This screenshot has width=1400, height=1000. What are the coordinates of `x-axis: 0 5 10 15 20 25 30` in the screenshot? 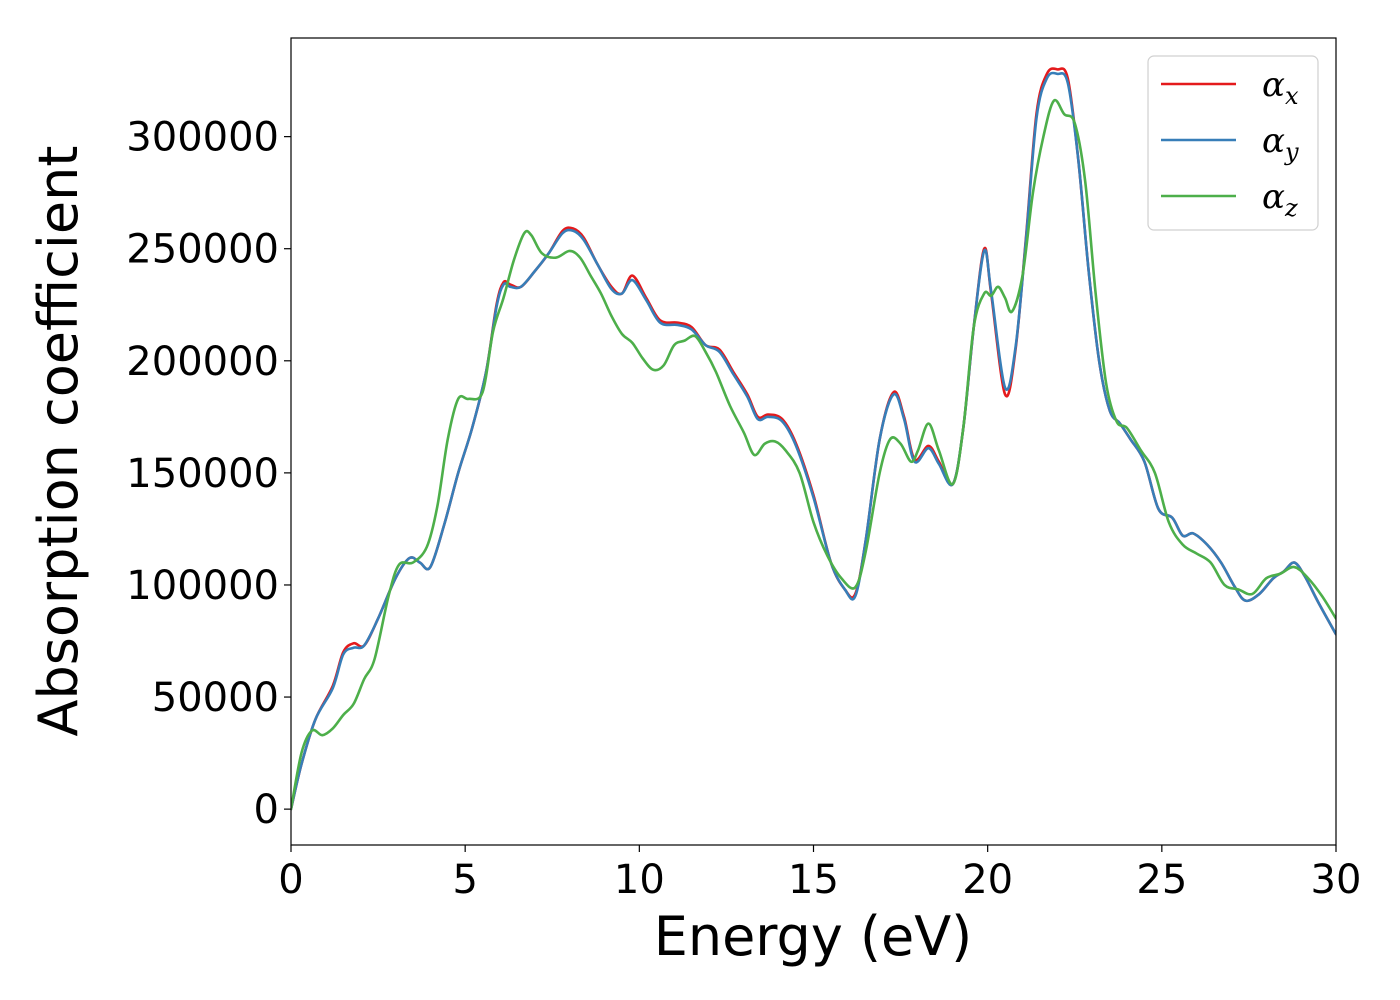 It's located at (819, 874).